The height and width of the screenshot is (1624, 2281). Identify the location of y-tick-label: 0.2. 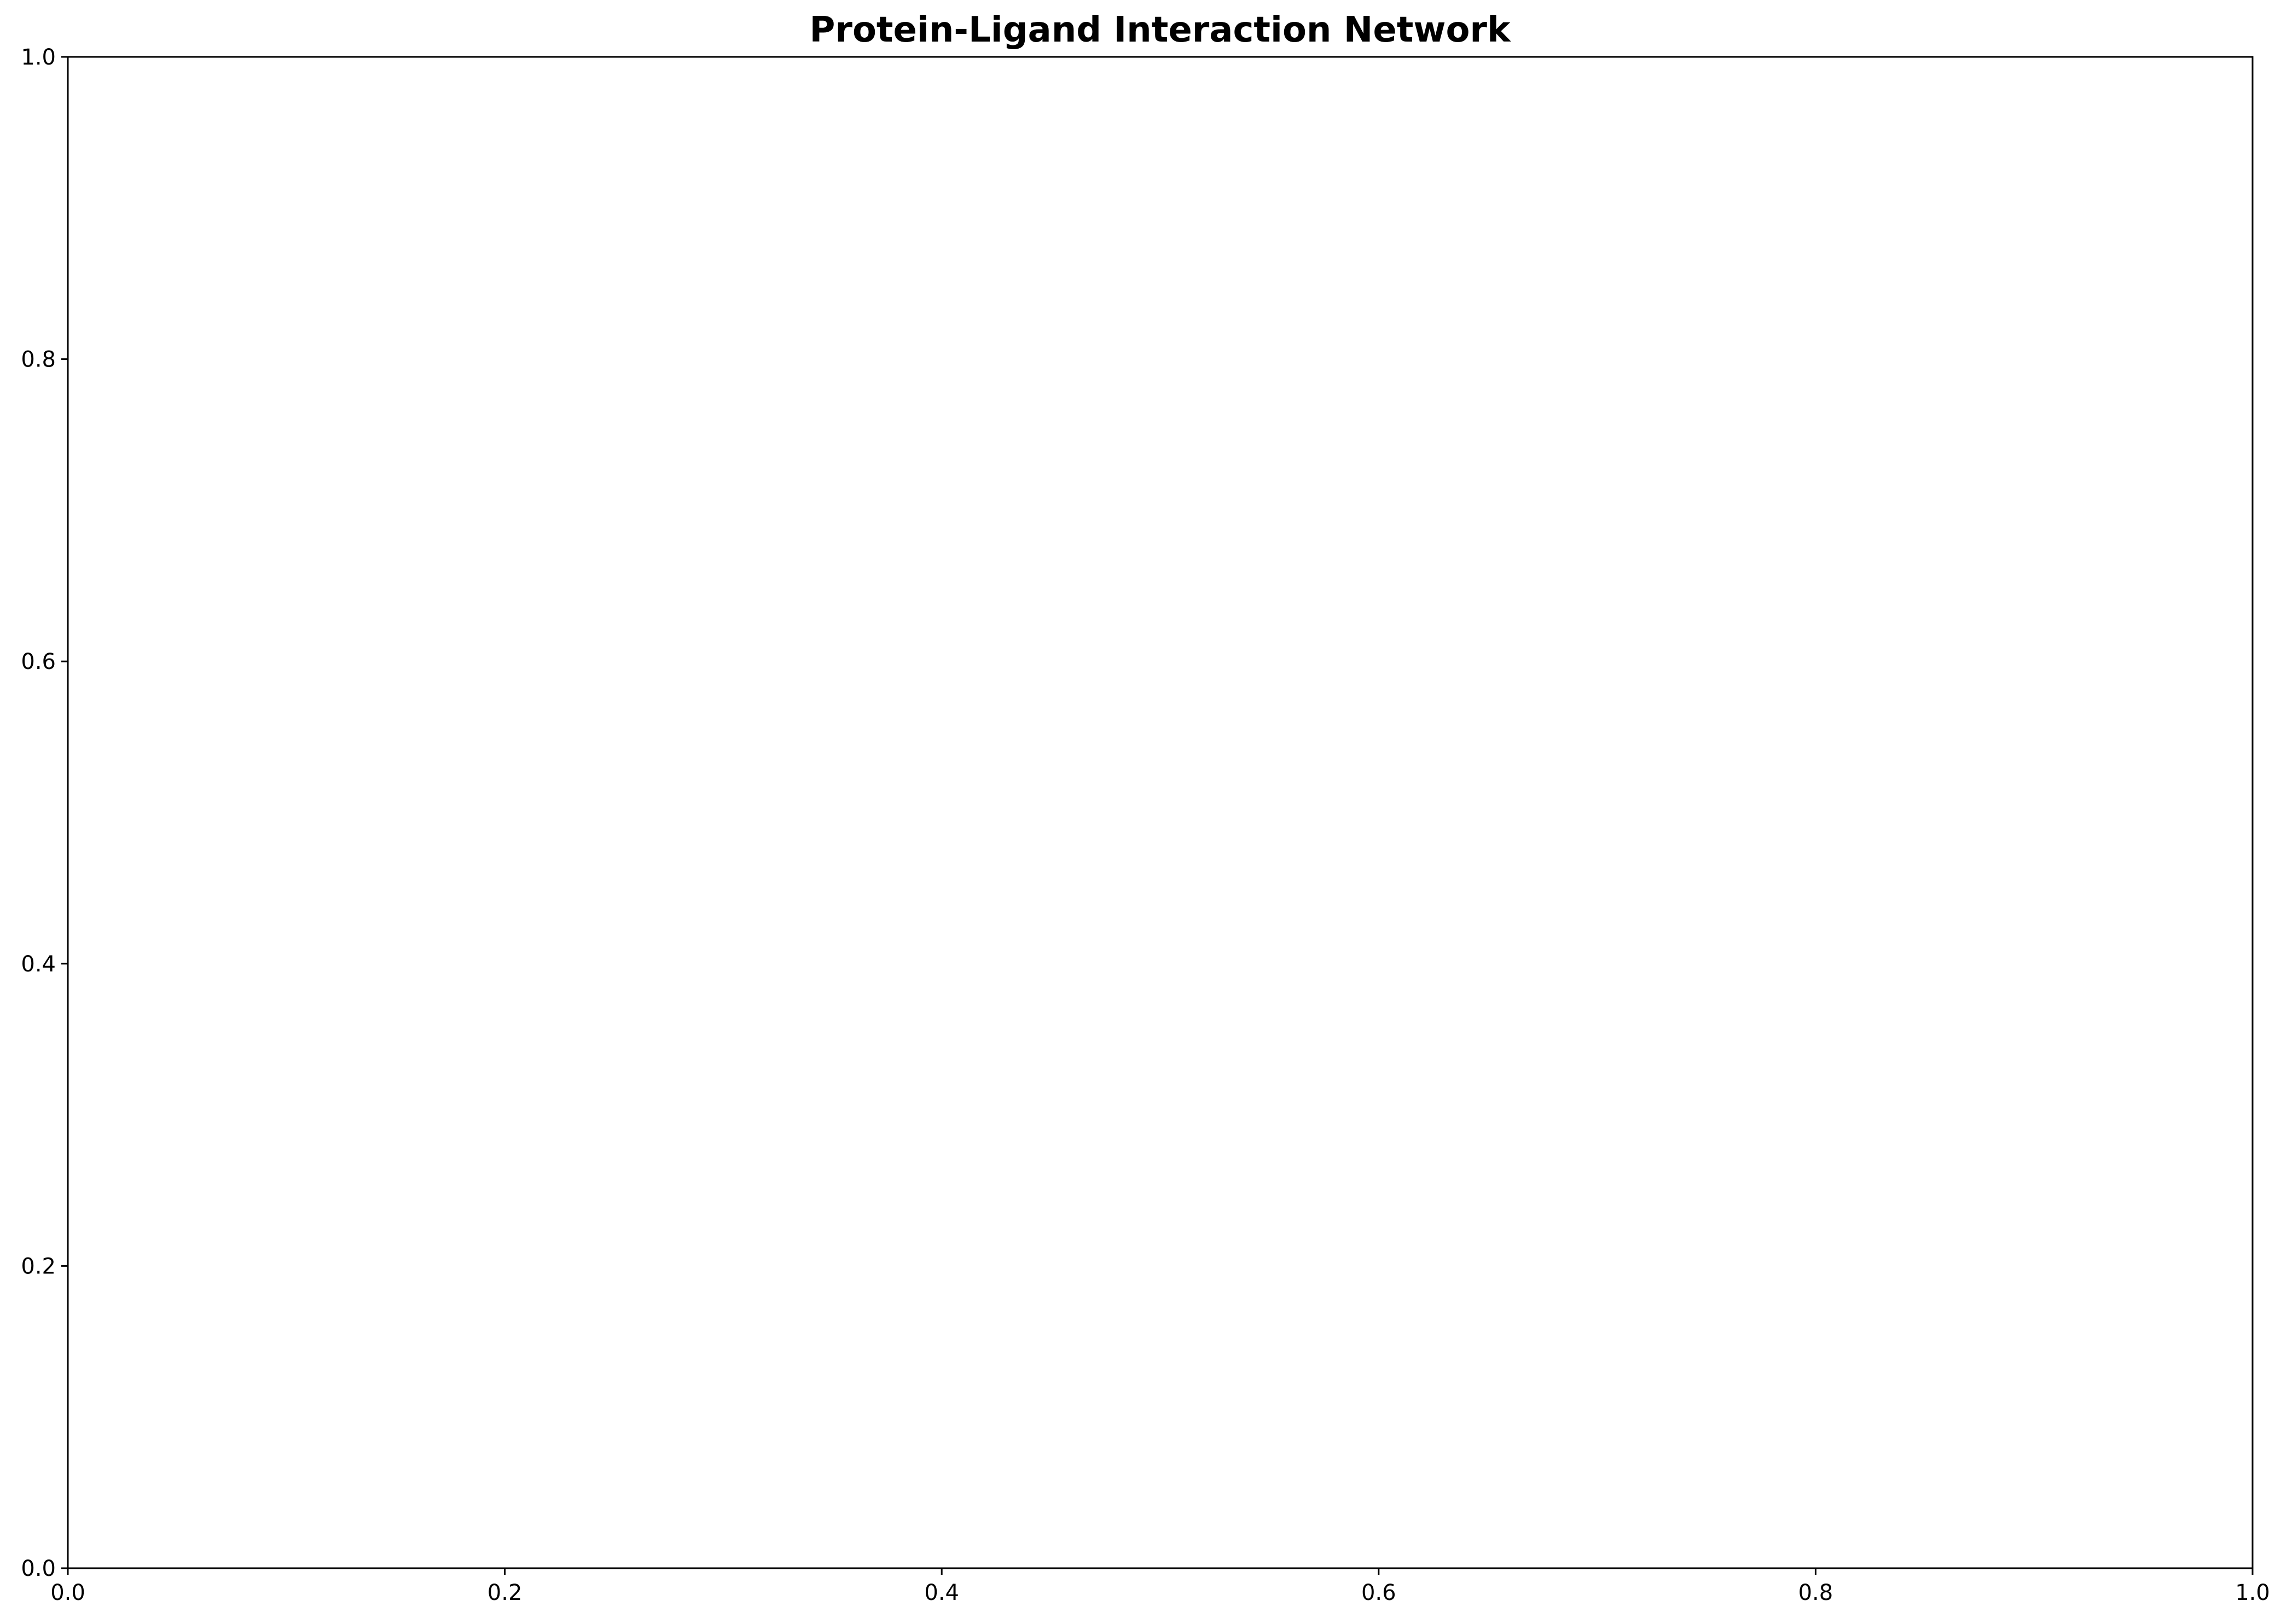
(38, 1266).